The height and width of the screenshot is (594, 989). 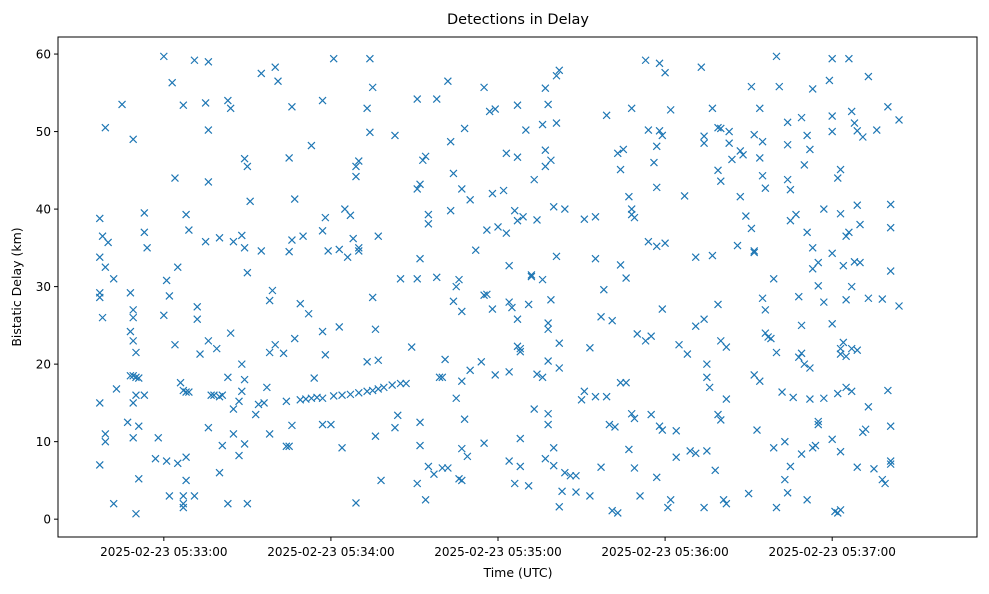 What do you see at coordinates (163, 552) in the screenshot?
I see `x-tick-label: 2025-02-23 05:33:00` at bounding box center [163, 552].